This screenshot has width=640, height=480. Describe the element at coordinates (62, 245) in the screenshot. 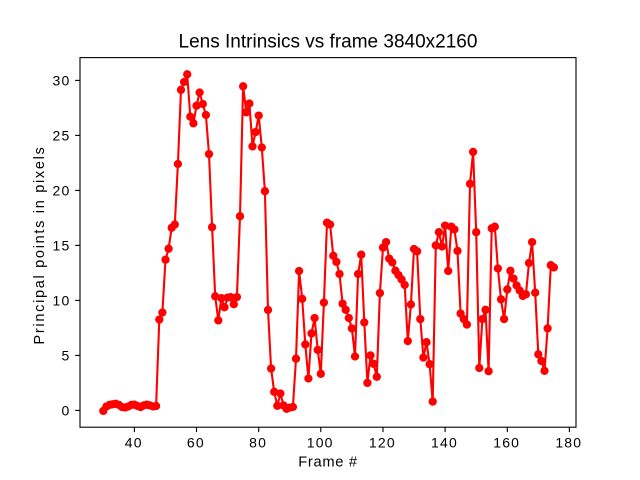

I see `svg-text: 15` at that location.